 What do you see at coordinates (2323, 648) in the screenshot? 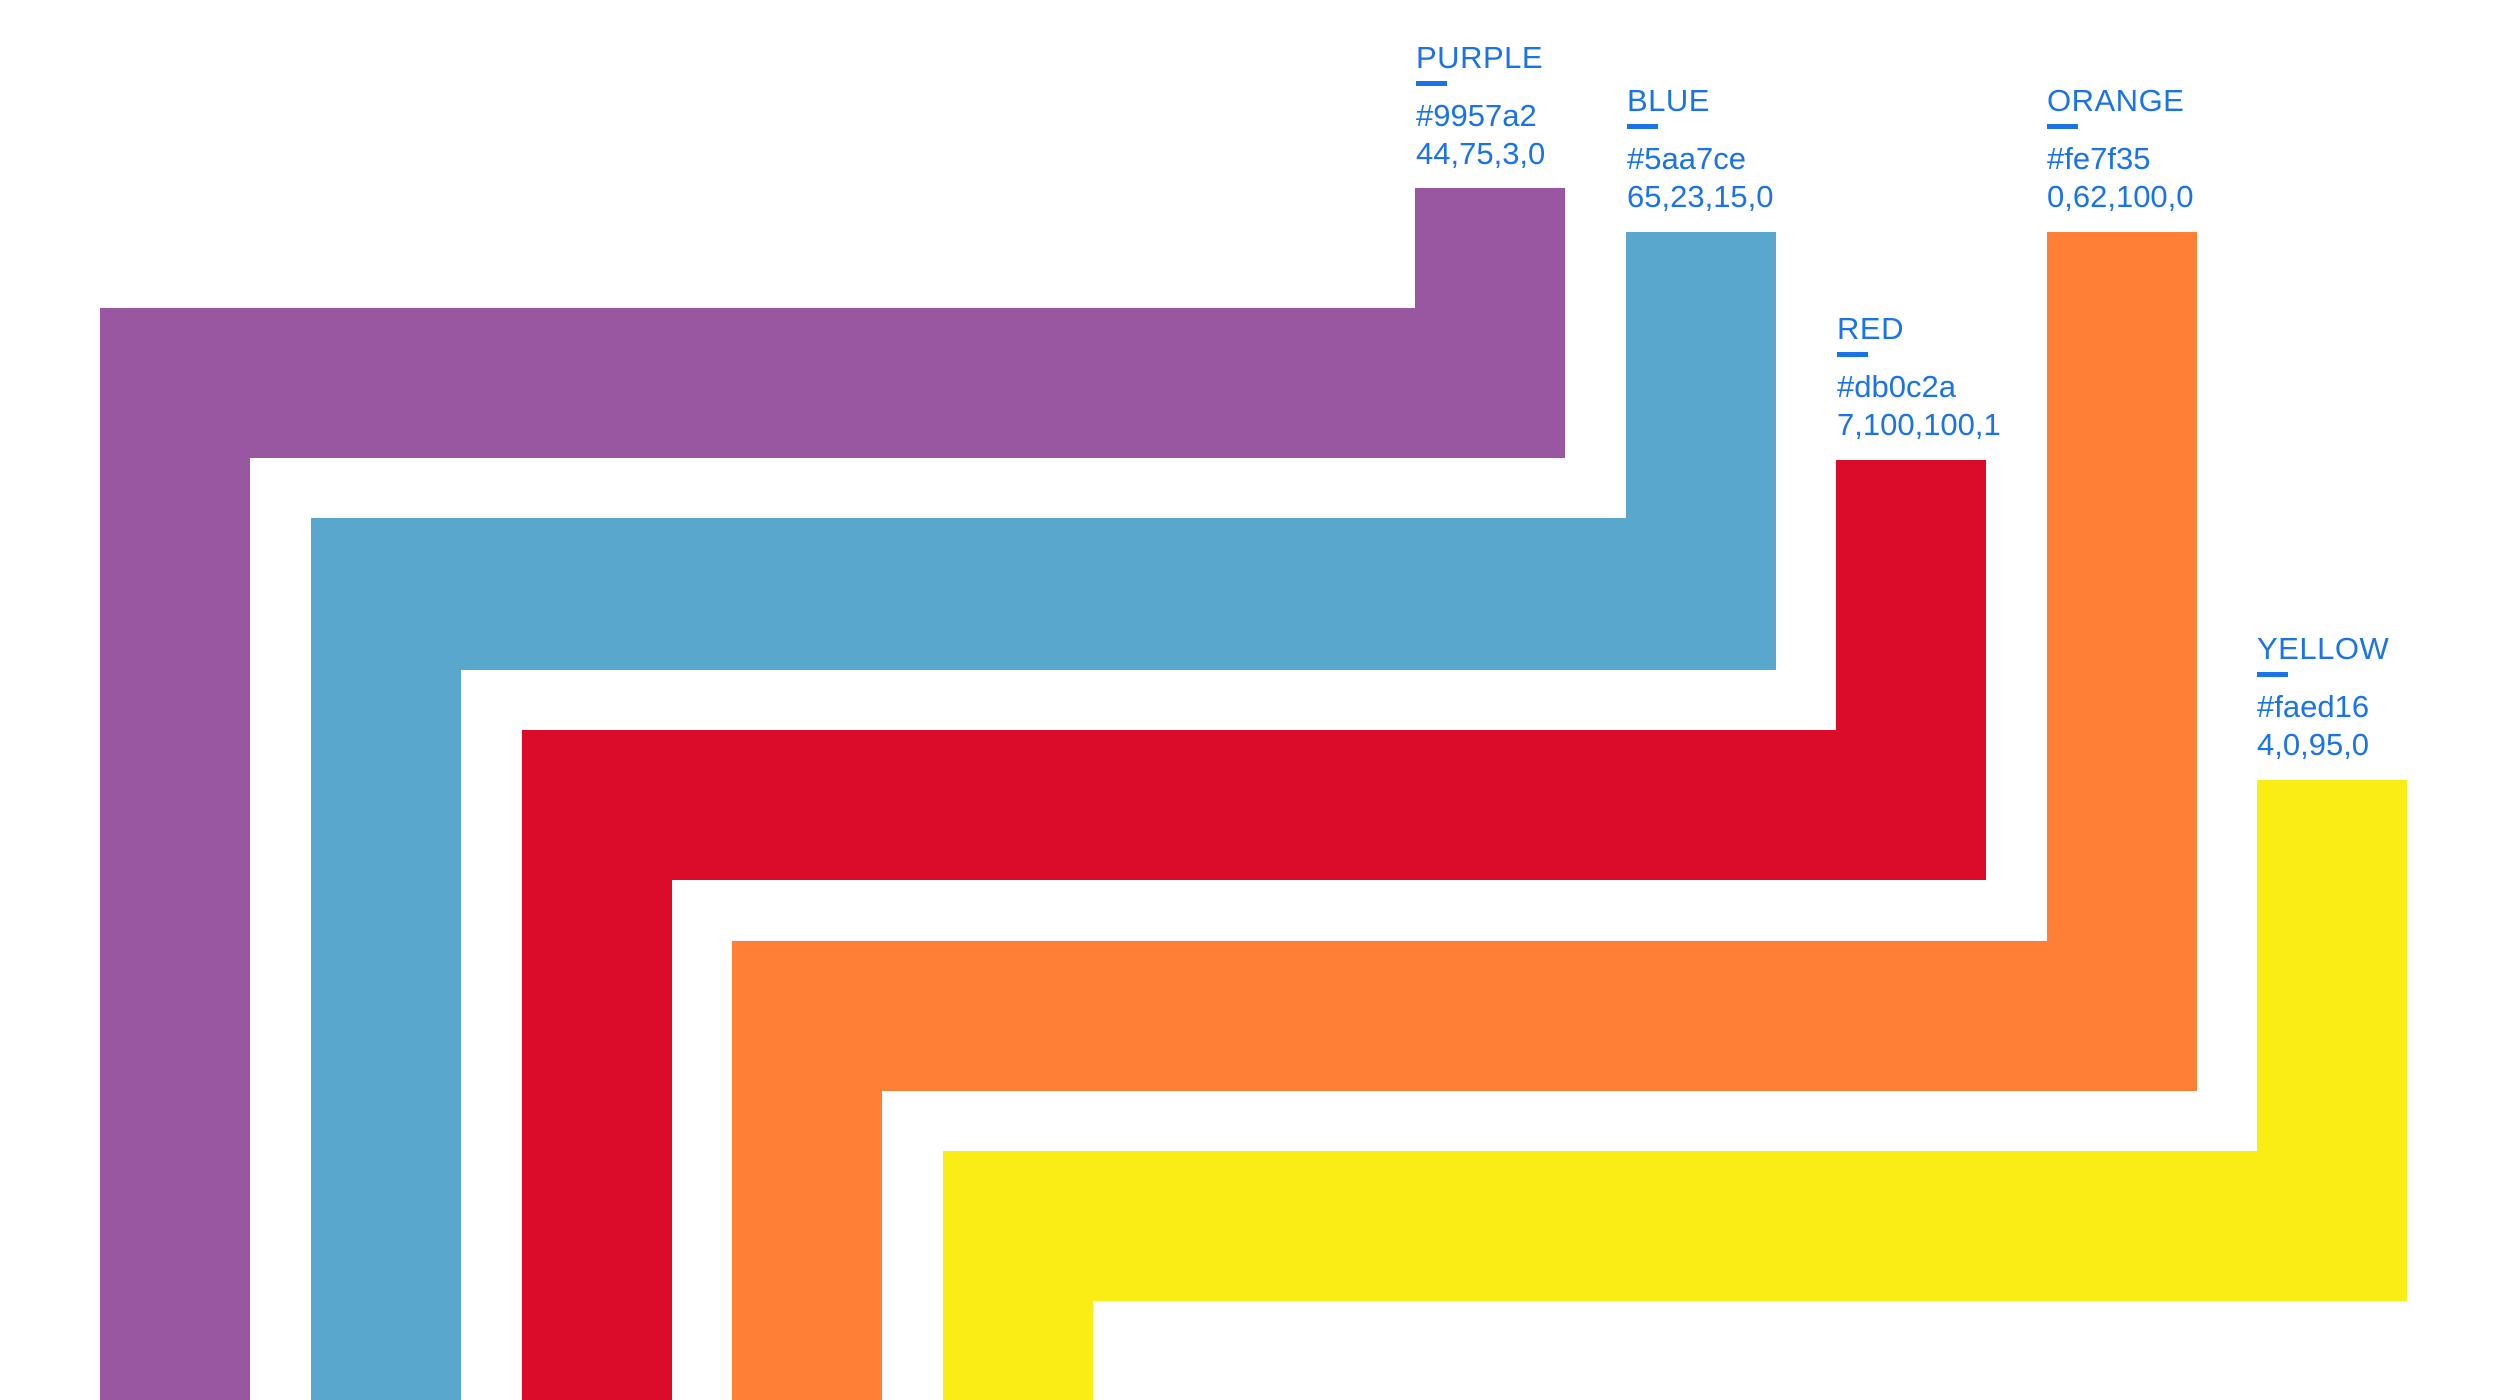
I see `swatch-name: YELLOW` at bounding box center [2323, 648].